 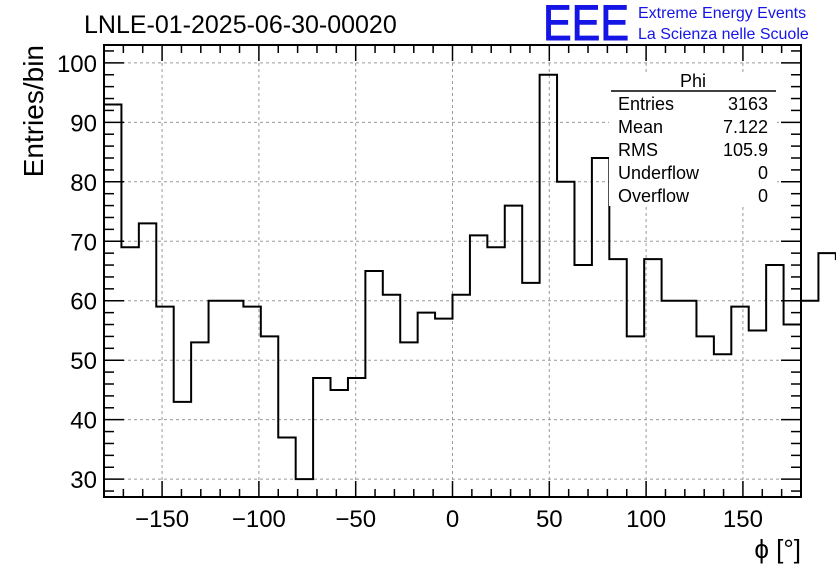 What do you see at coordinates (586, 25) in the screenshot?
I see `logo-mark: EEE` at bounding box center [586, 25].